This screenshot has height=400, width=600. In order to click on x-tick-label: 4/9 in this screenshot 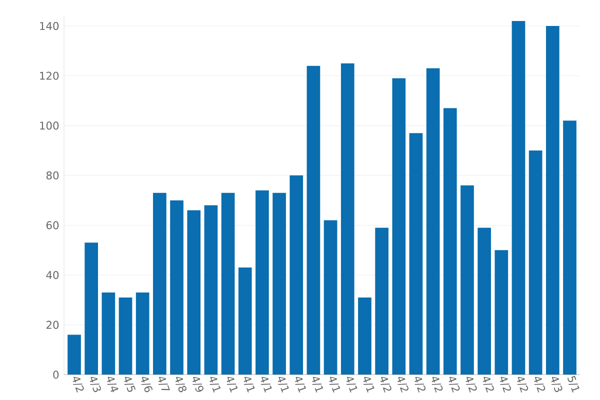, I will do `click(198, 384)`.